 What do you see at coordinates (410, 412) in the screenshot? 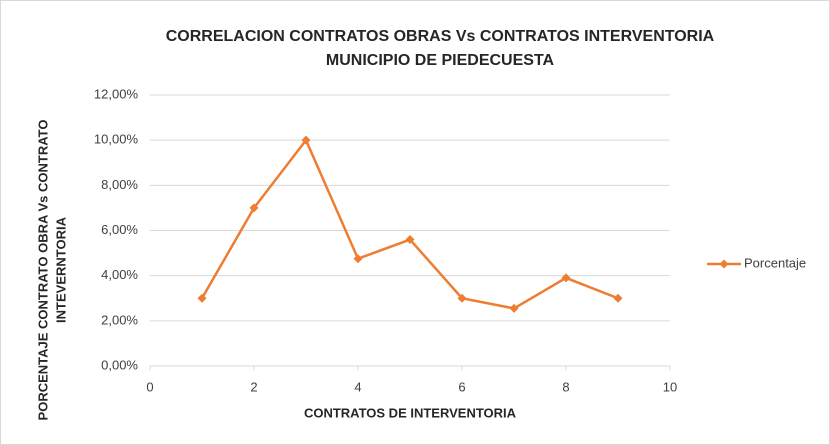
I see `x-axis-label: CONTRATOS DE INTERVENTORIA` at bounding box center [410, 412].